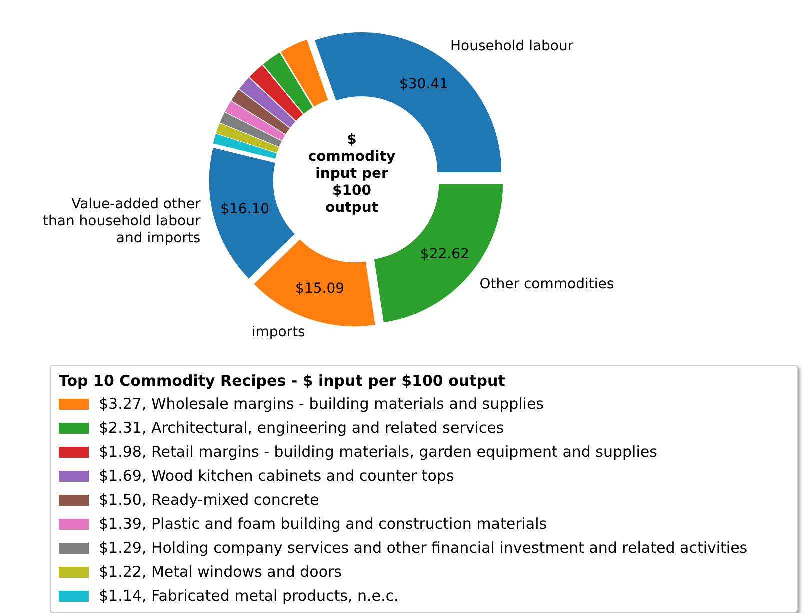 This screenshot has height=613, width=803. What do you see at coordinates (279, 332) in the screenshot?
I see `slice-label: imports` at bounding box center [279, 332].